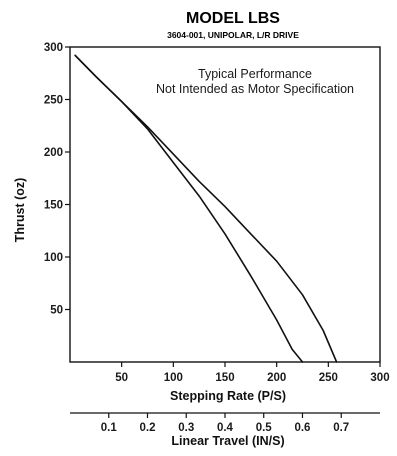  I want to click on secondary-x-axis: 0.1 0.2 0.3 0.4 0.5 0.6 0.7, so click(225, 423).